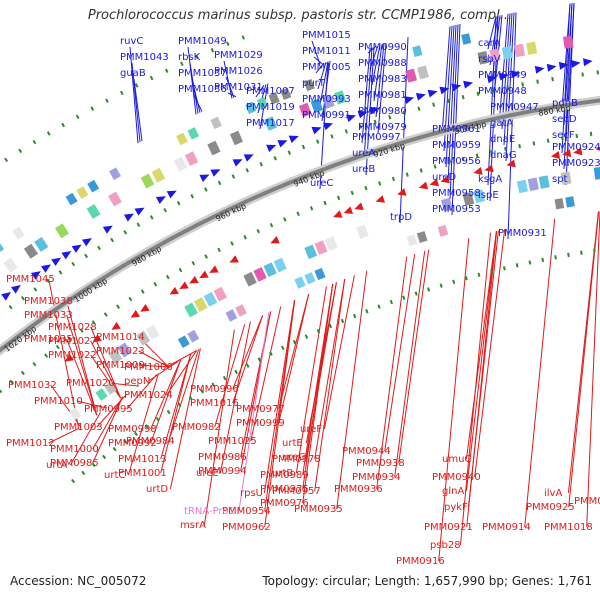  I want to click on gene-label-minus: ilvA, so click(553, 493).